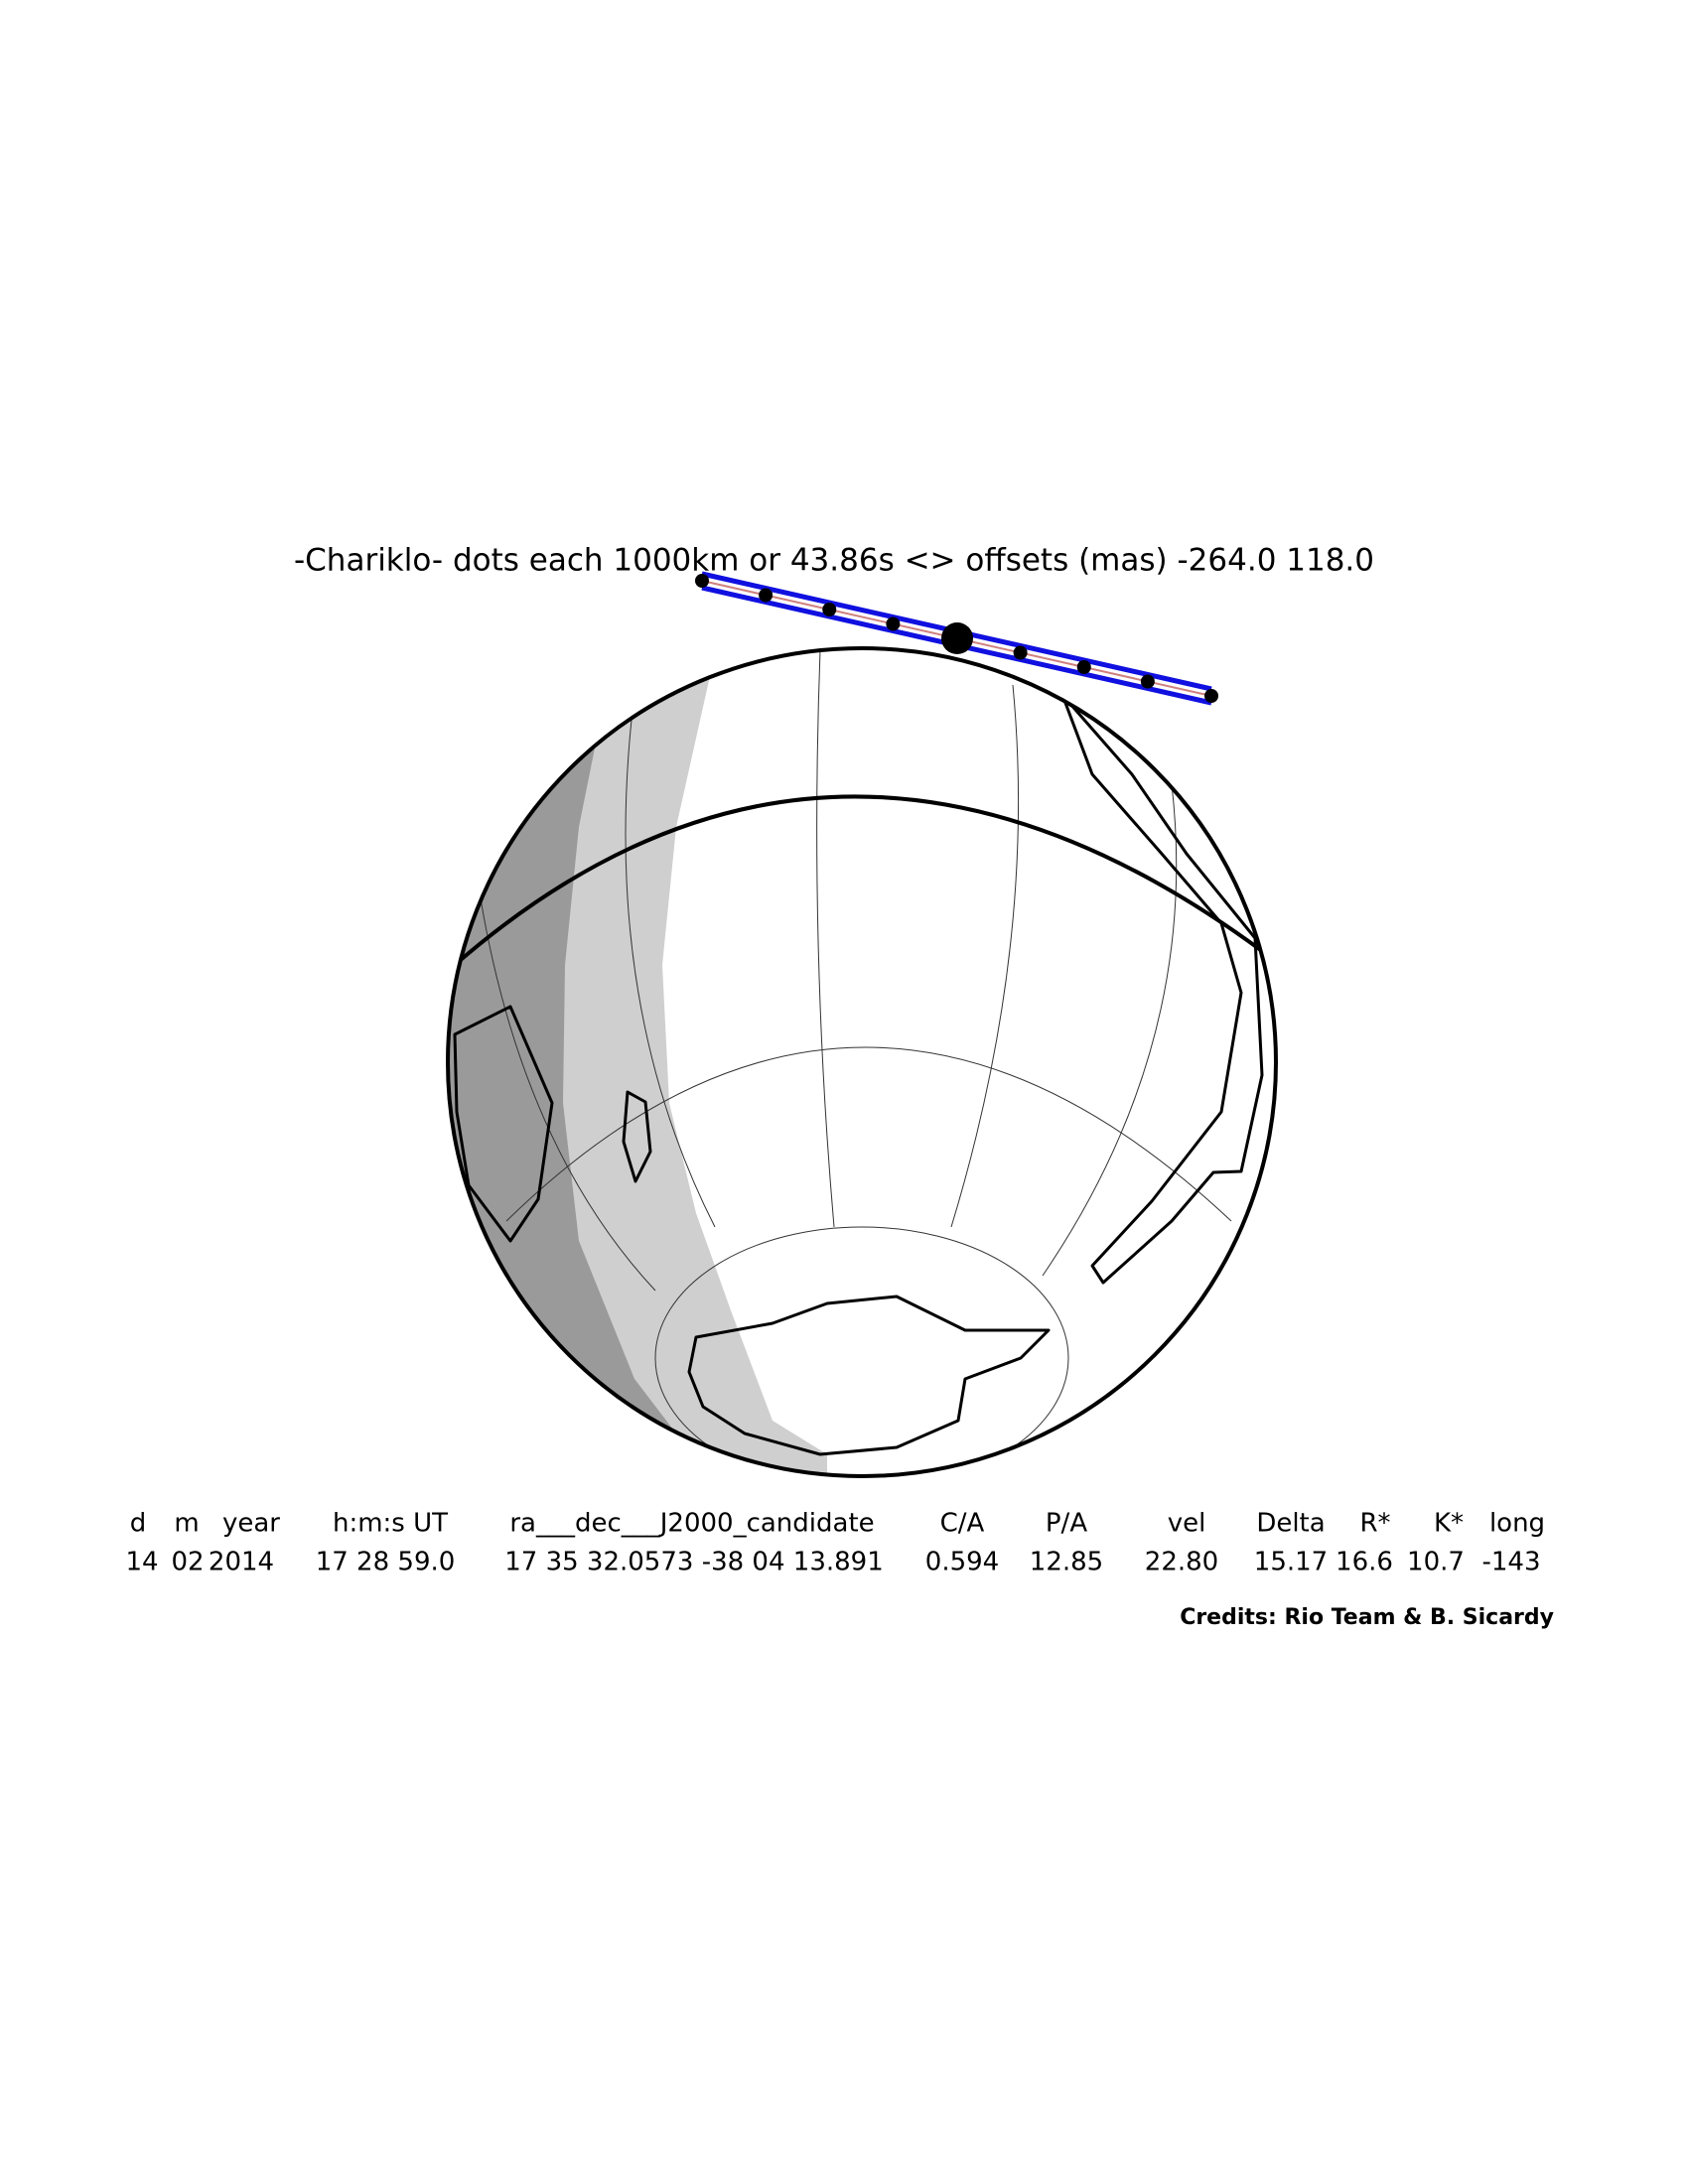 The height and width of the screenshot is (2184, 1688). I want to click on credits: Credits: Rio Team & B. Sicardy, so click(1367, 1617).